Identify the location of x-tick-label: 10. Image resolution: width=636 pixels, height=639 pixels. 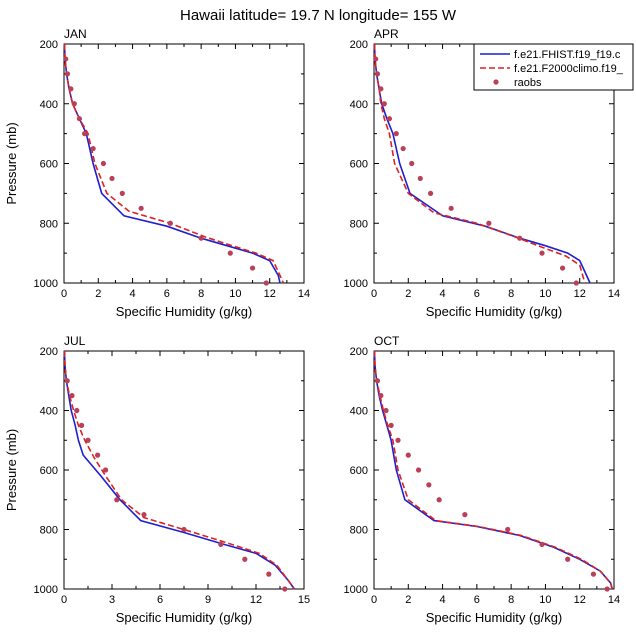
(545, 600).